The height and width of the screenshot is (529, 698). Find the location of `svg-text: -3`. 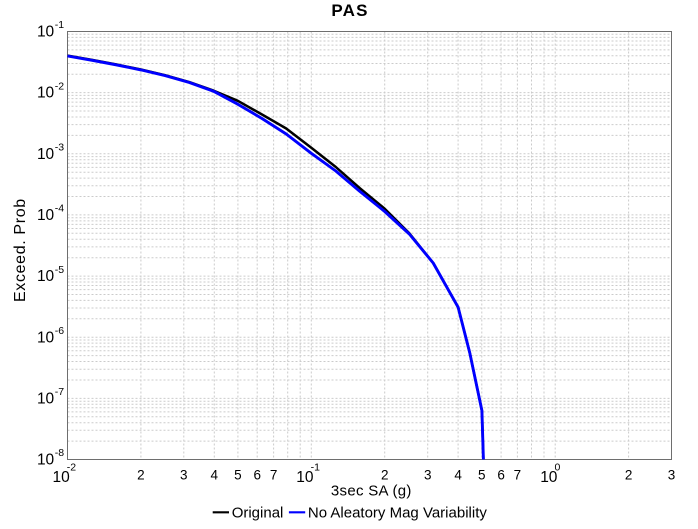

svg-text: -3 is located at coordinates (59, 148).